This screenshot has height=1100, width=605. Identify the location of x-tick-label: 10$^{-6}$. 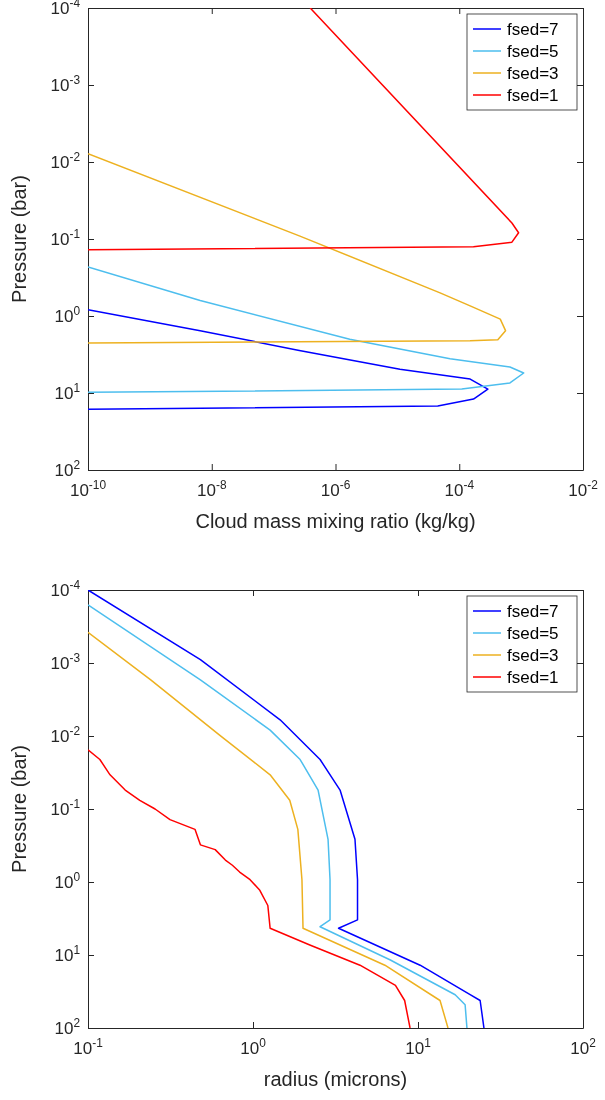
(335, 489).